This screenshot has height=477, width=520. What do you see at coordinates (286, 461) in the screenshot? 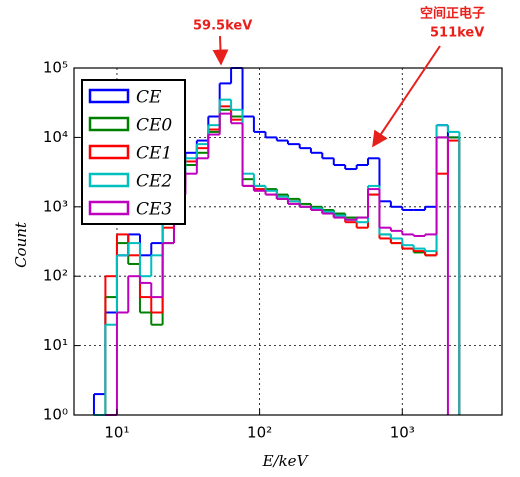
I see `x-axis-label: E/keV` at bounding box center [286, 461].